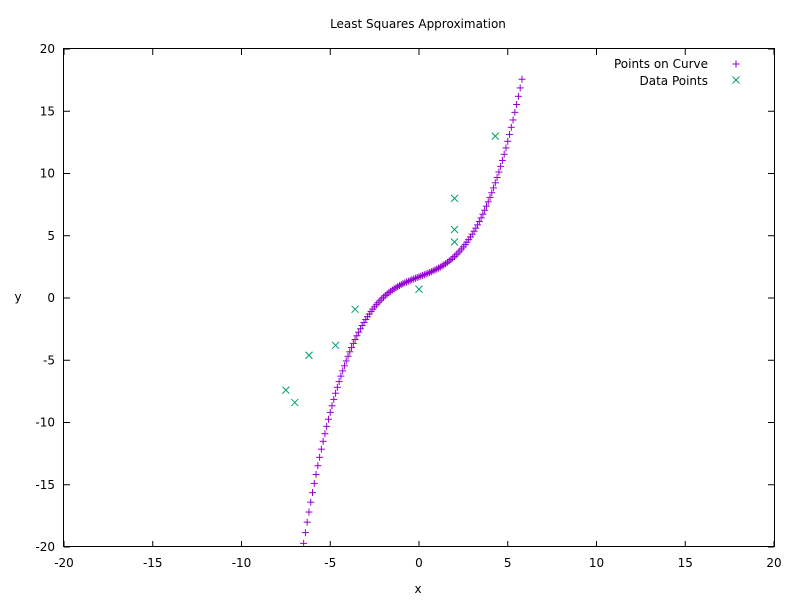 Image resolution: width=800 pixels, height=600 pixels. I want to click on y-tick-label: 0, so click(51, 298).